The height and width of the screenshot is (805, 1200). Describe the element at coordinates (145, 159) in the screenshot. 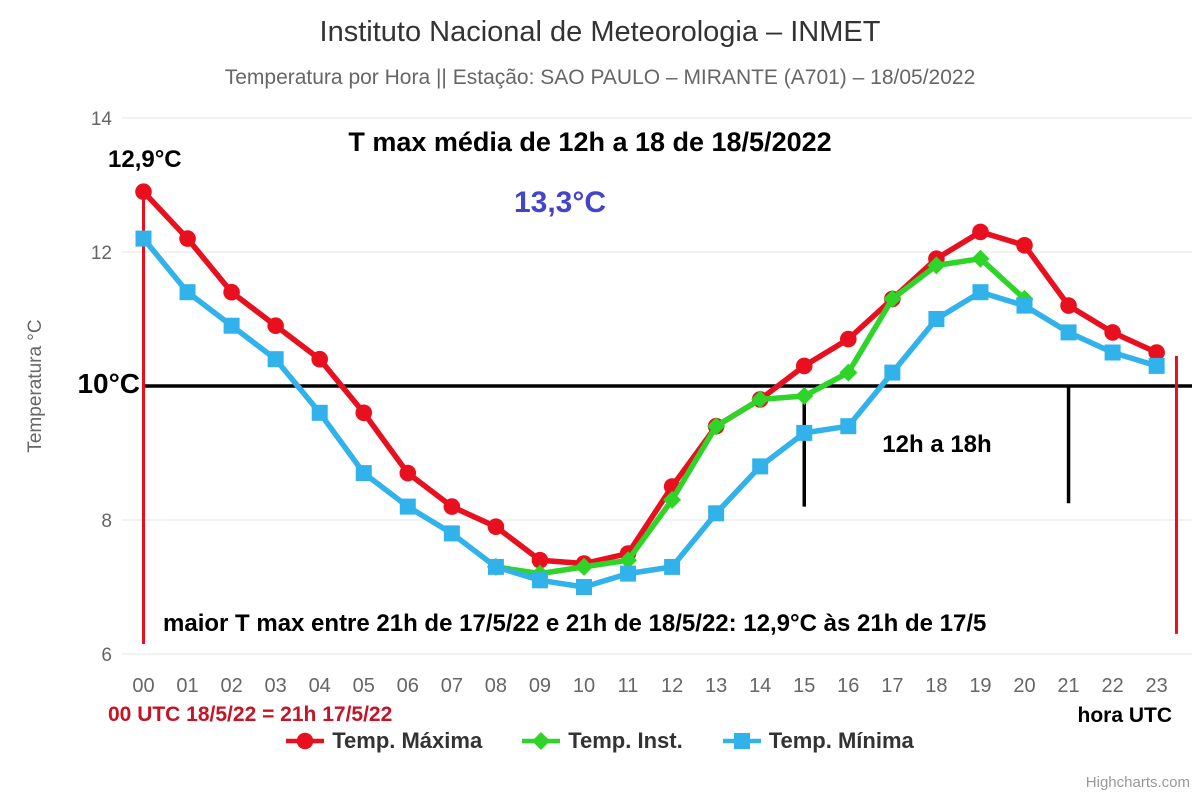

I see `first-point-annotation: 12,9°C` at that location.